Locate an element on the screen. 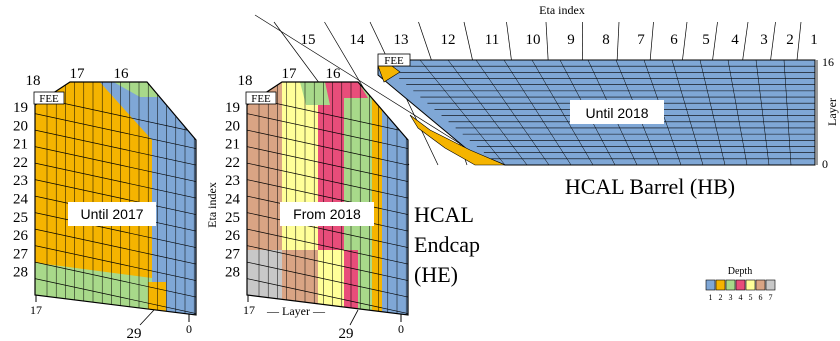 This screenshot has height=341, width=840. depth-swatch-label: 5 is located at coordinates (751, 297).